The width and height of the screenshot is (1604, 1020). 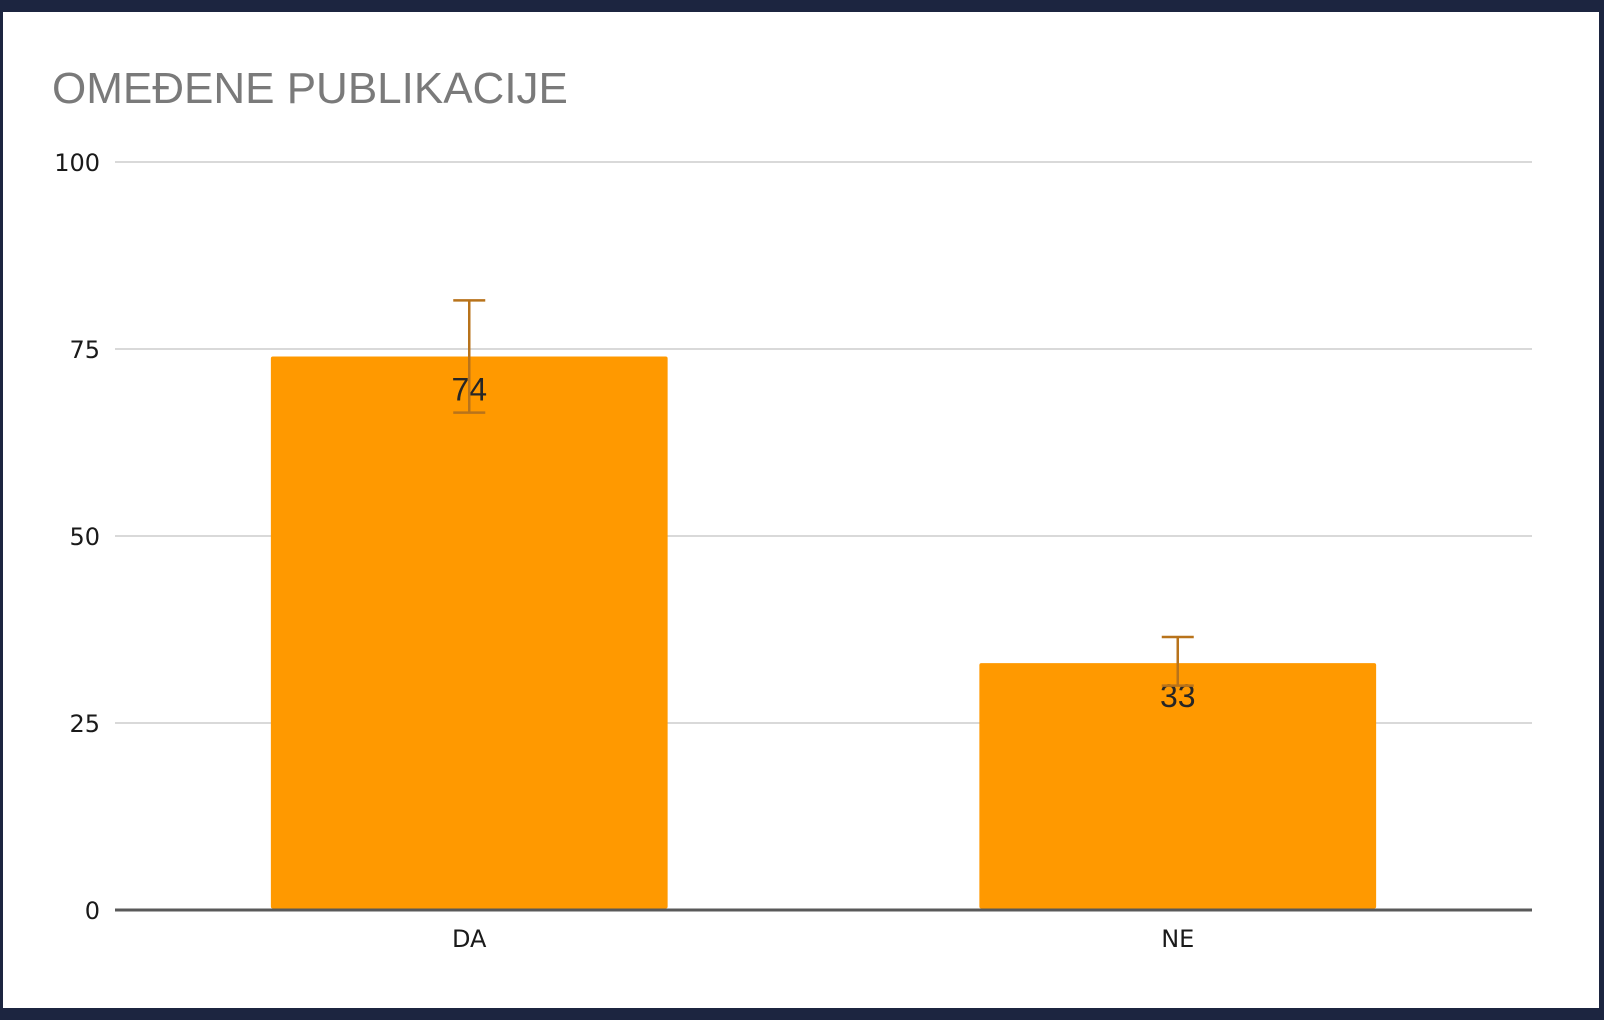 What do you see at coordinates (84, 537) in the screenshot?
I see `y-tick-label: 50` at bounding box center [84, 537].